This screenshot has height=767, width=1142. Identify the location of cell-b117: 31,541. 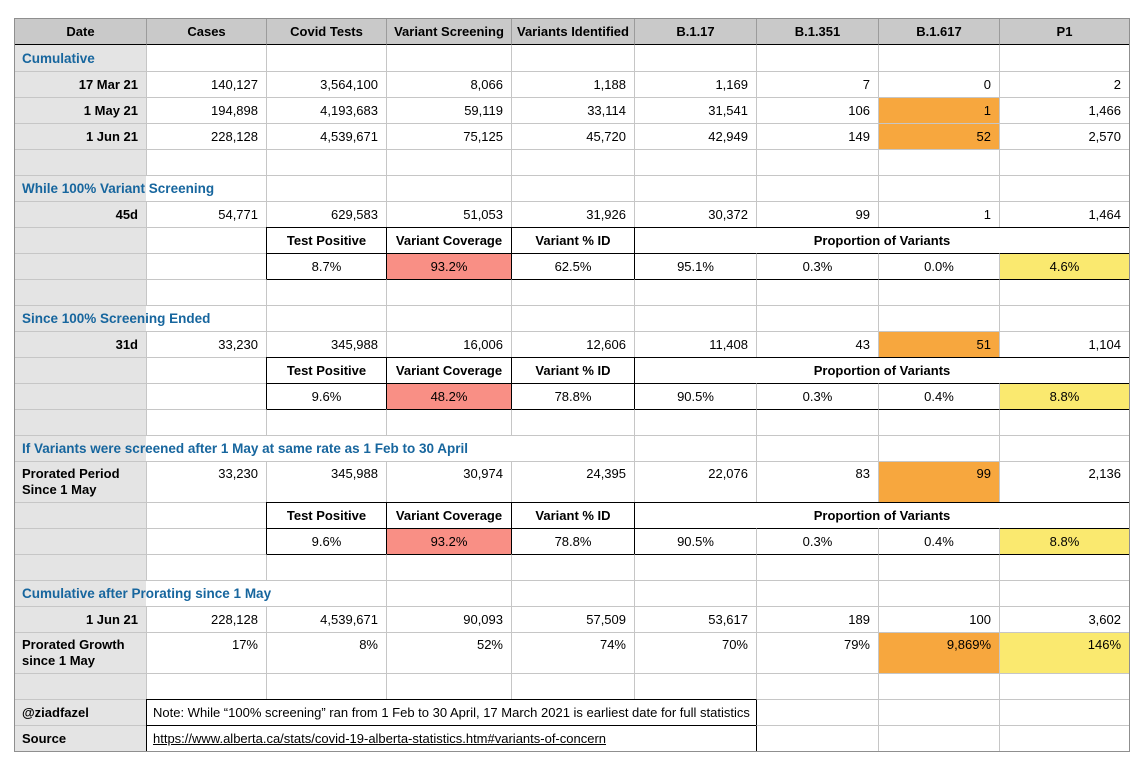
(695, 110).